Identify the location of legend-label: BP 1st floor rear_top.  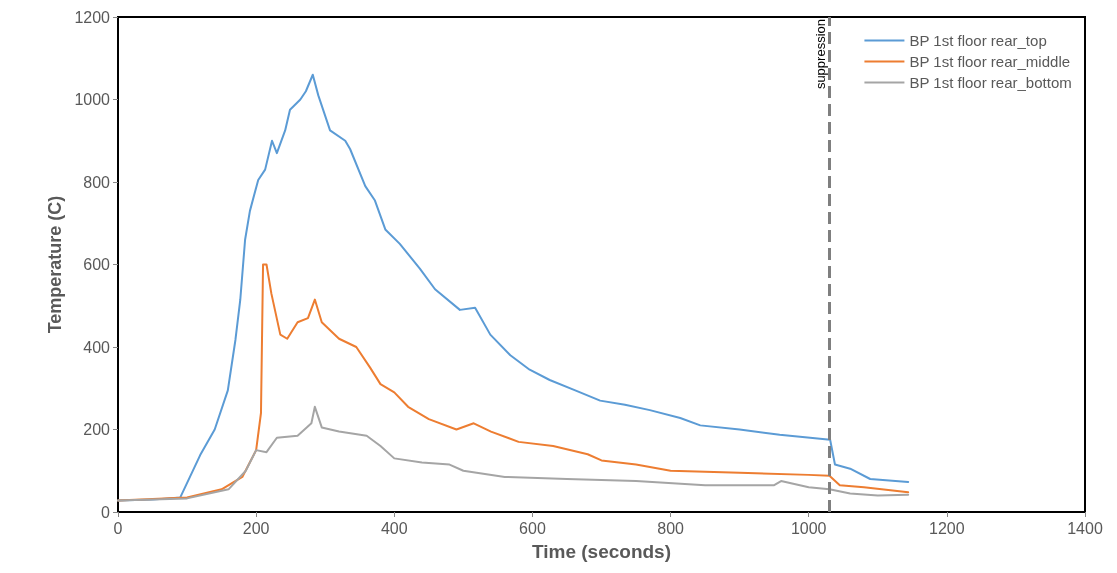
(978, 40).